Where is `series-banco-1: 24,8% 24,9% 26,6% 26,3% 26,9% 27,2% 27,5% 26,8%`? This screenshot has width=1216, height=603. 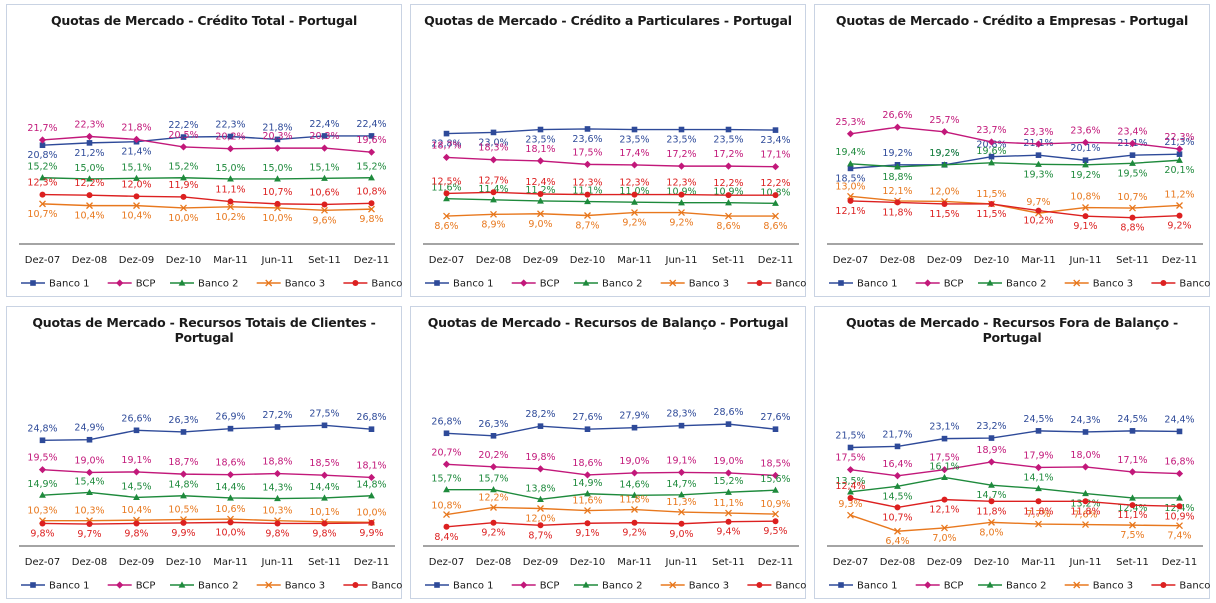 series-banco-1: 24,8% 24,9% 26,6% 26,3% 26,9% 27,2% 27,5% 26,8% is located at coordinates (207, 426).